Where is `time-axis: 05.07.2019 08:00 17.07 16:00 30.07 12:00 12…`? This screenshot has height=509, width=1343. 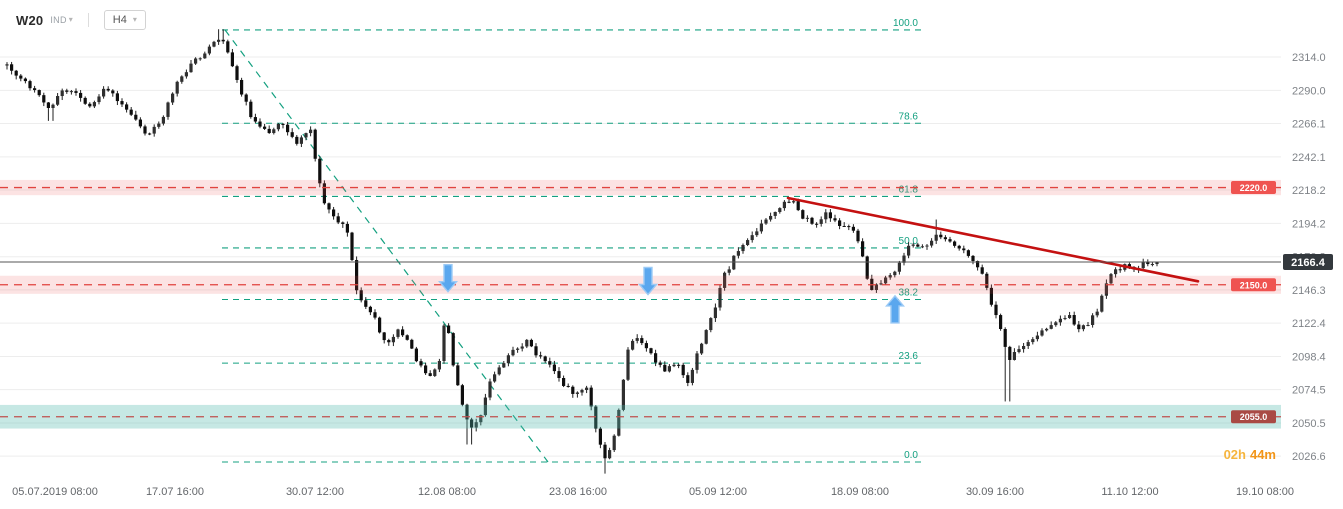
time-axis: 05.07.2019 08:00 17.07 16:00 30.07 12:00 12… is located at coordinates (653, 492).